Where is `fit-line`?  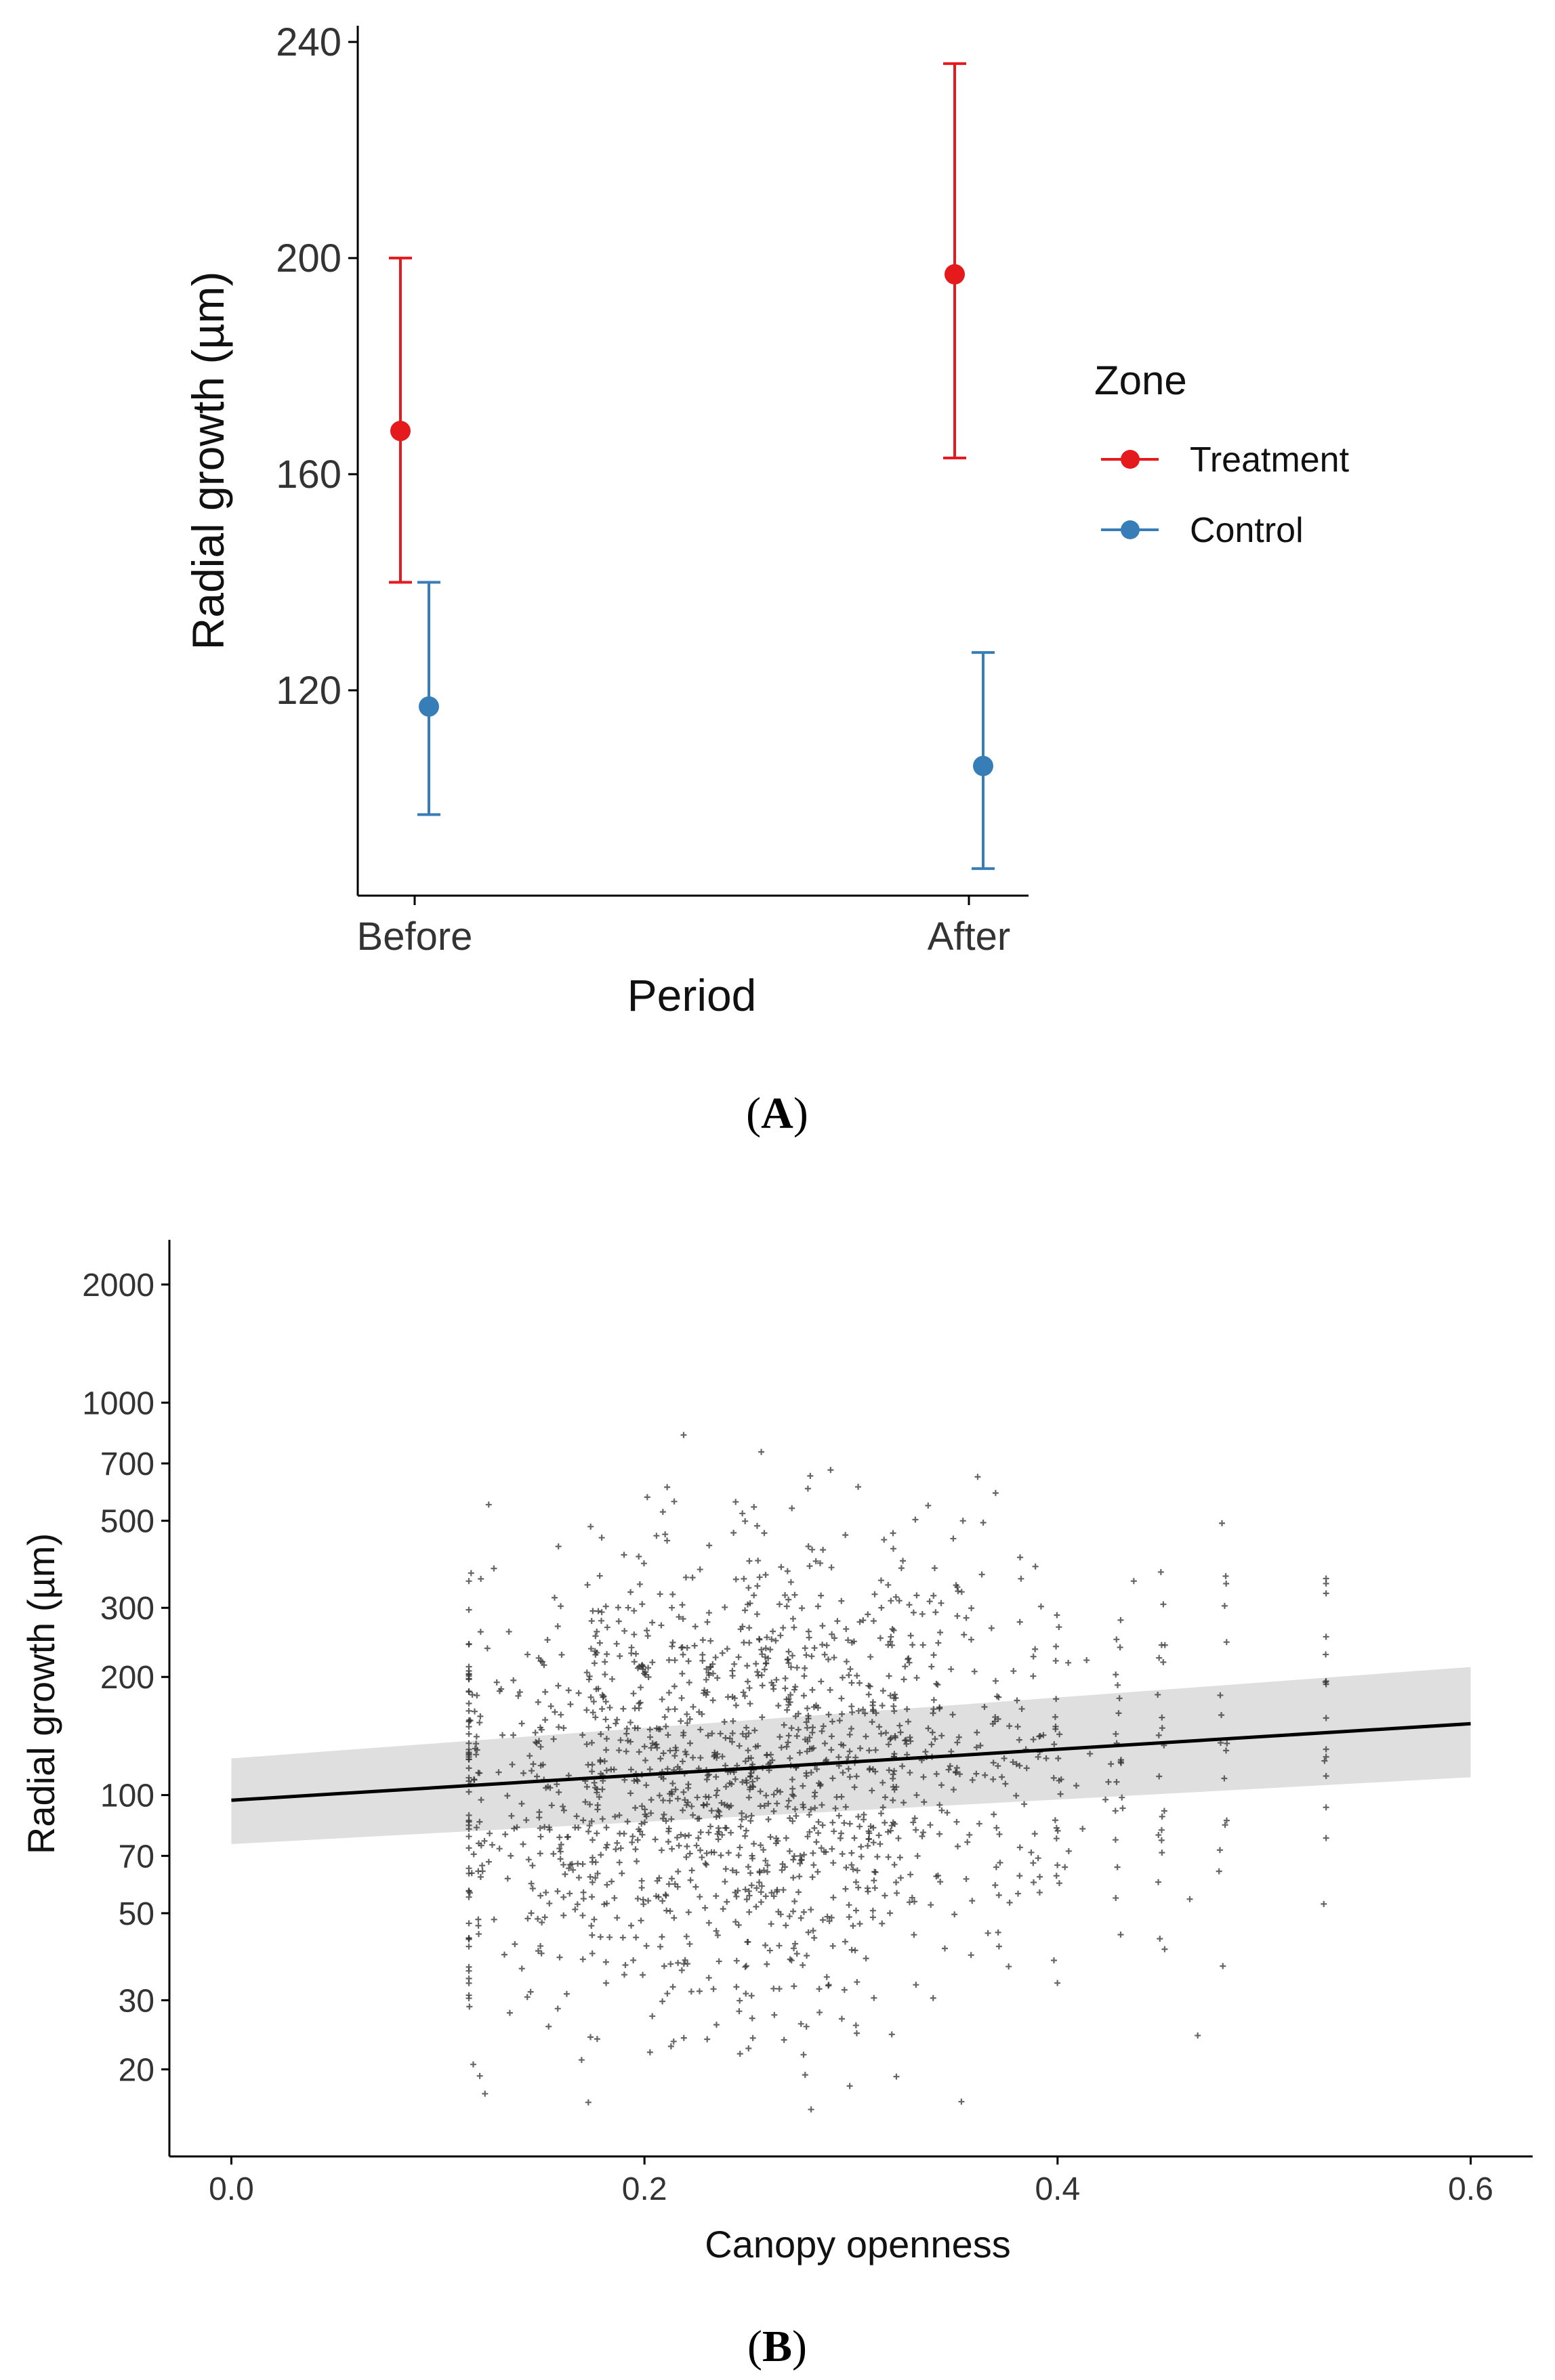
fit-line is located at coordinates (851, 1762).